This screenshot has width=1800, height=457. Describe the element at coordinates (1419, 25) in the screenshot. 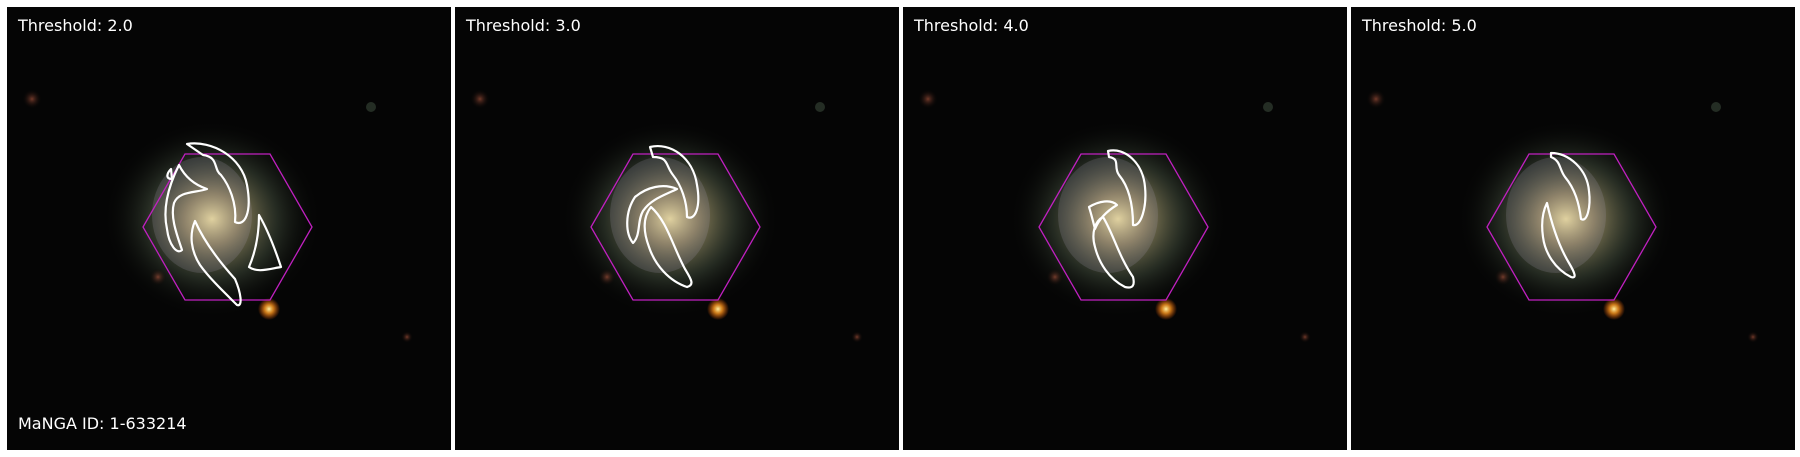

I see `threshold-label: Threshold: 5.0` at that location.